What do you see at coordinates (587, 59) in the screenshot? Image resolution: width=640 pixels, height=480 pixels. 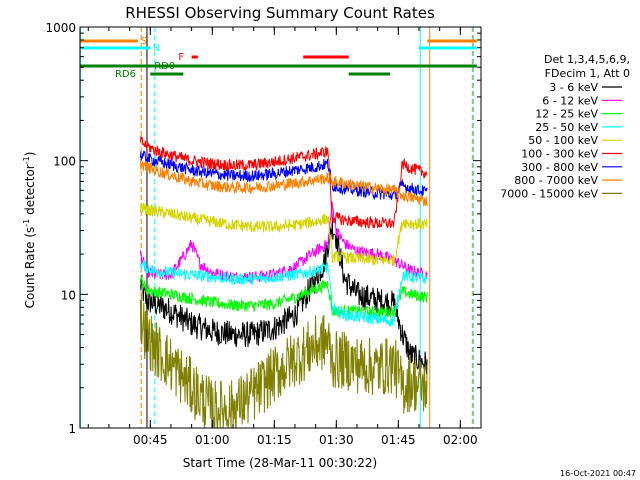 I see `legend-header-detectors: Det 1,3,4,5,6,9,` at bounding box center [587, 59].